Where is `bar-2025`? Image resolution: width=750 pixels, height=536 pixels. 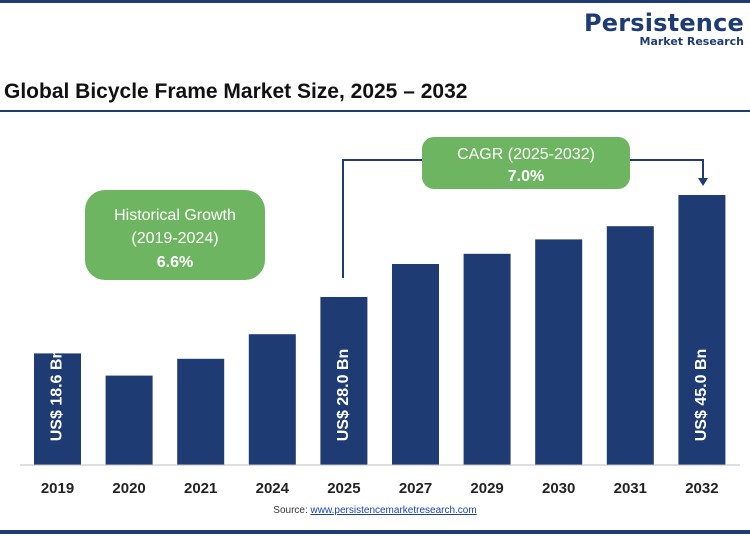 bar-2025 is located at coordinates (344, 381).